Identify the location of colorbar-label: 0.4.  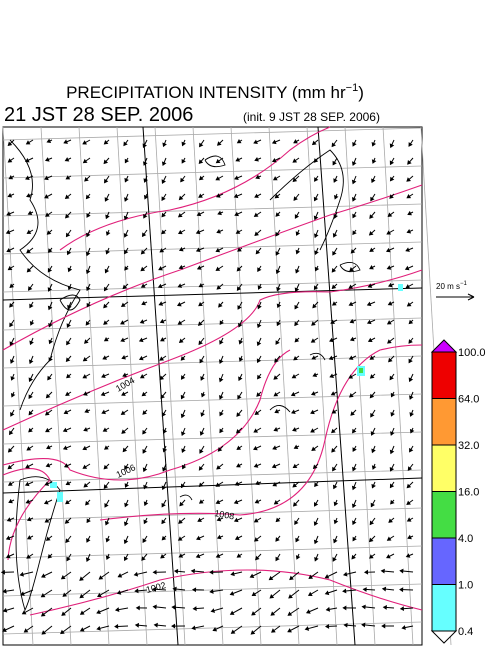
(465, 632).